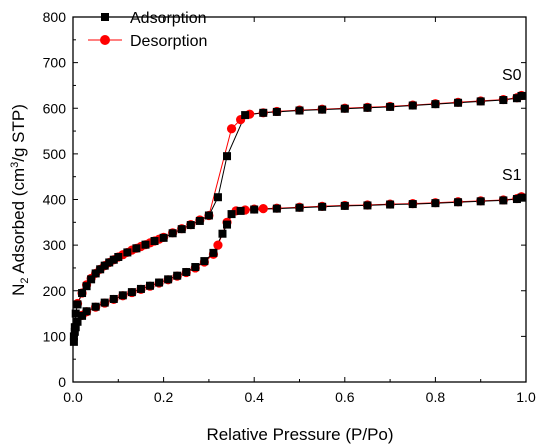  I want to click on x-tick-label: 0.4, so click(254, 397).